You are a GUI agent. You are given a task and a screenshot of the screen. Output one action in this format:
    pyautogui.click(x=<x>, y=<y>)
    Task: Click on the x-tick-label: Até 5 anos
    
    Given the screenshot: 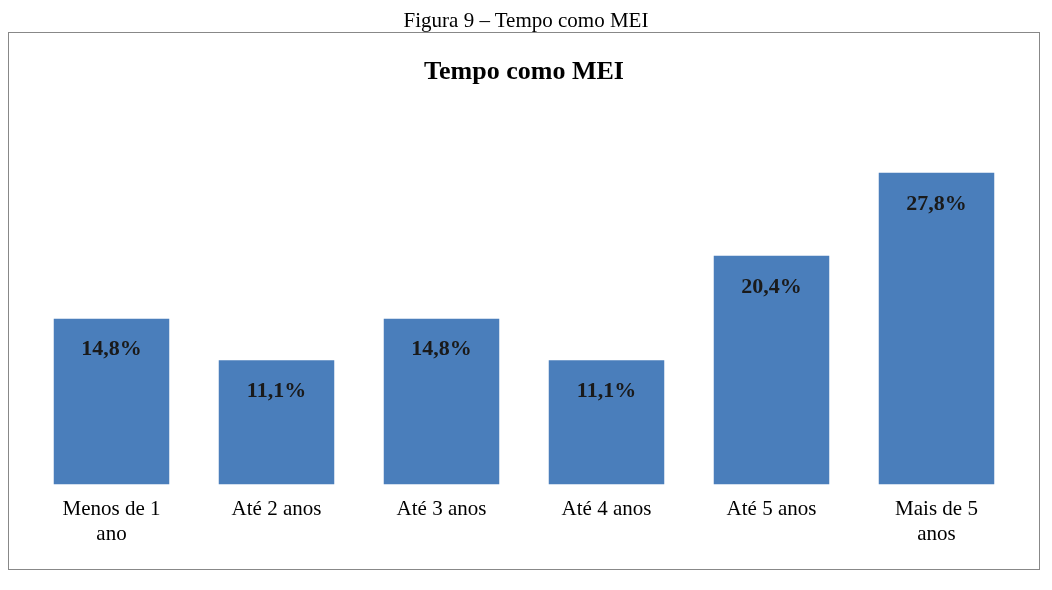 What is the action you would take?
    pyautogui.click(x=771, y=507)
    